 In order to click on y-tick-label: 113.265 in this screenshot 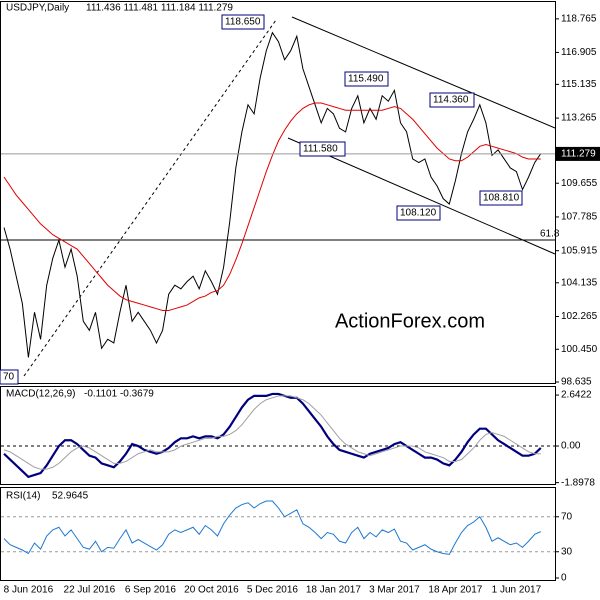, I will do `click(579, 118)`.